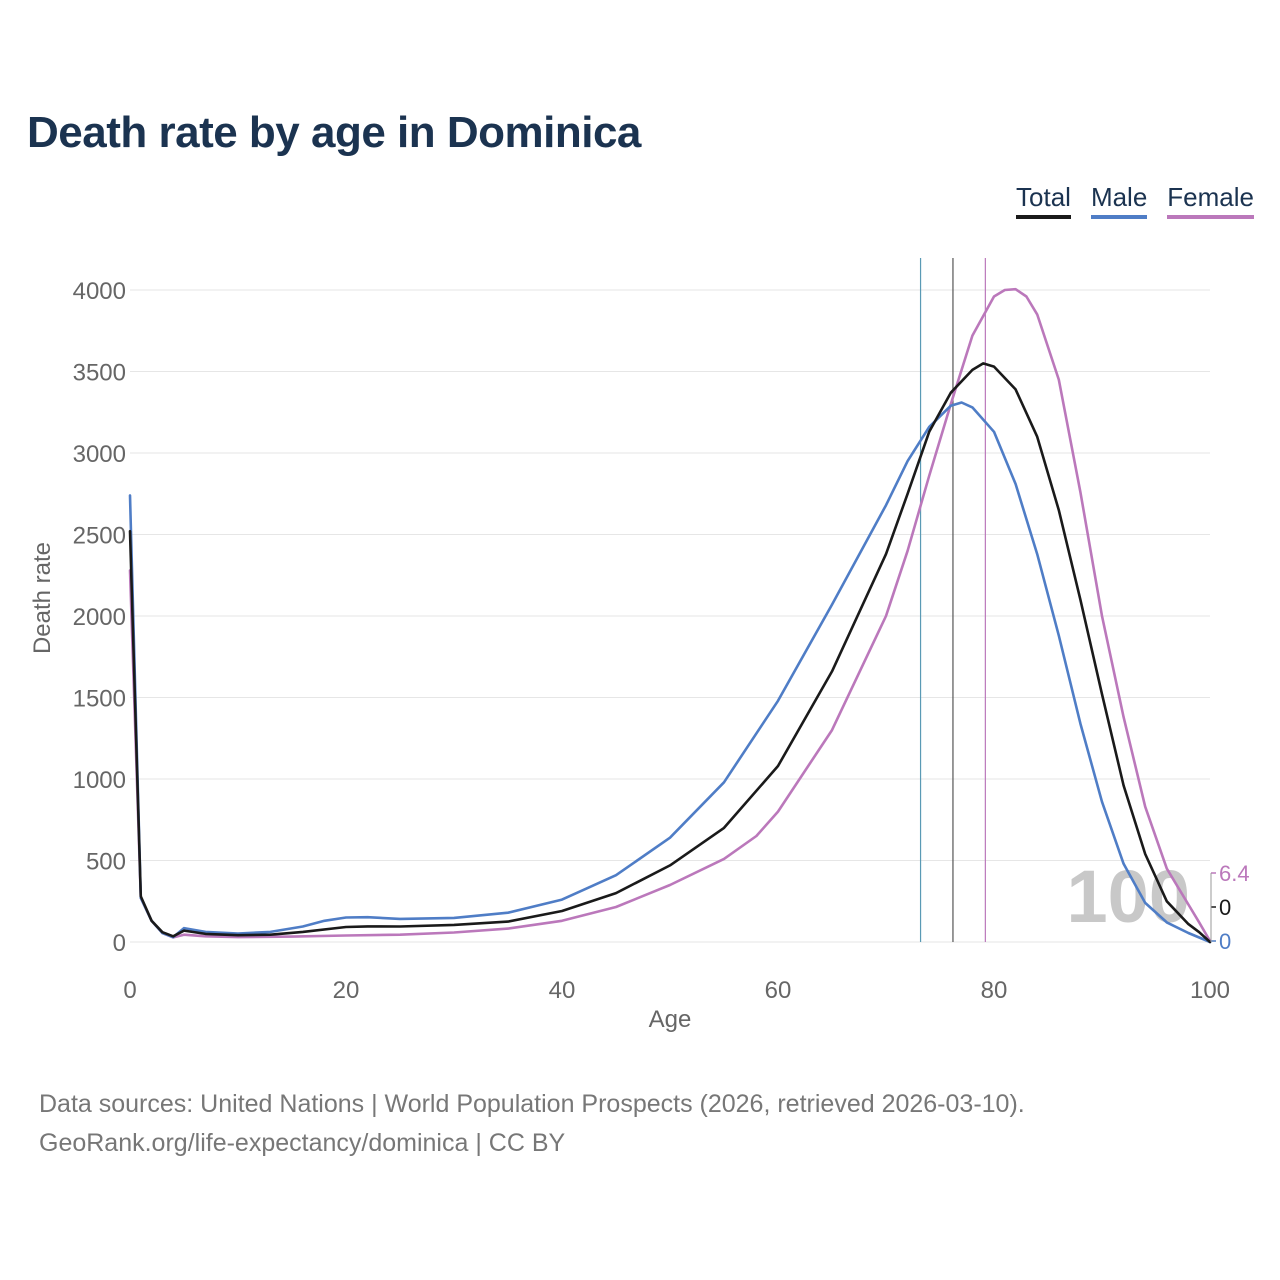 Image resolution: width=1280 pixels, height=1280 pixels. What do you see at coordinates (99, 536) in the screenshot?
I see `y-tick-label-2500: 2500` at bounding box center [99, 536].